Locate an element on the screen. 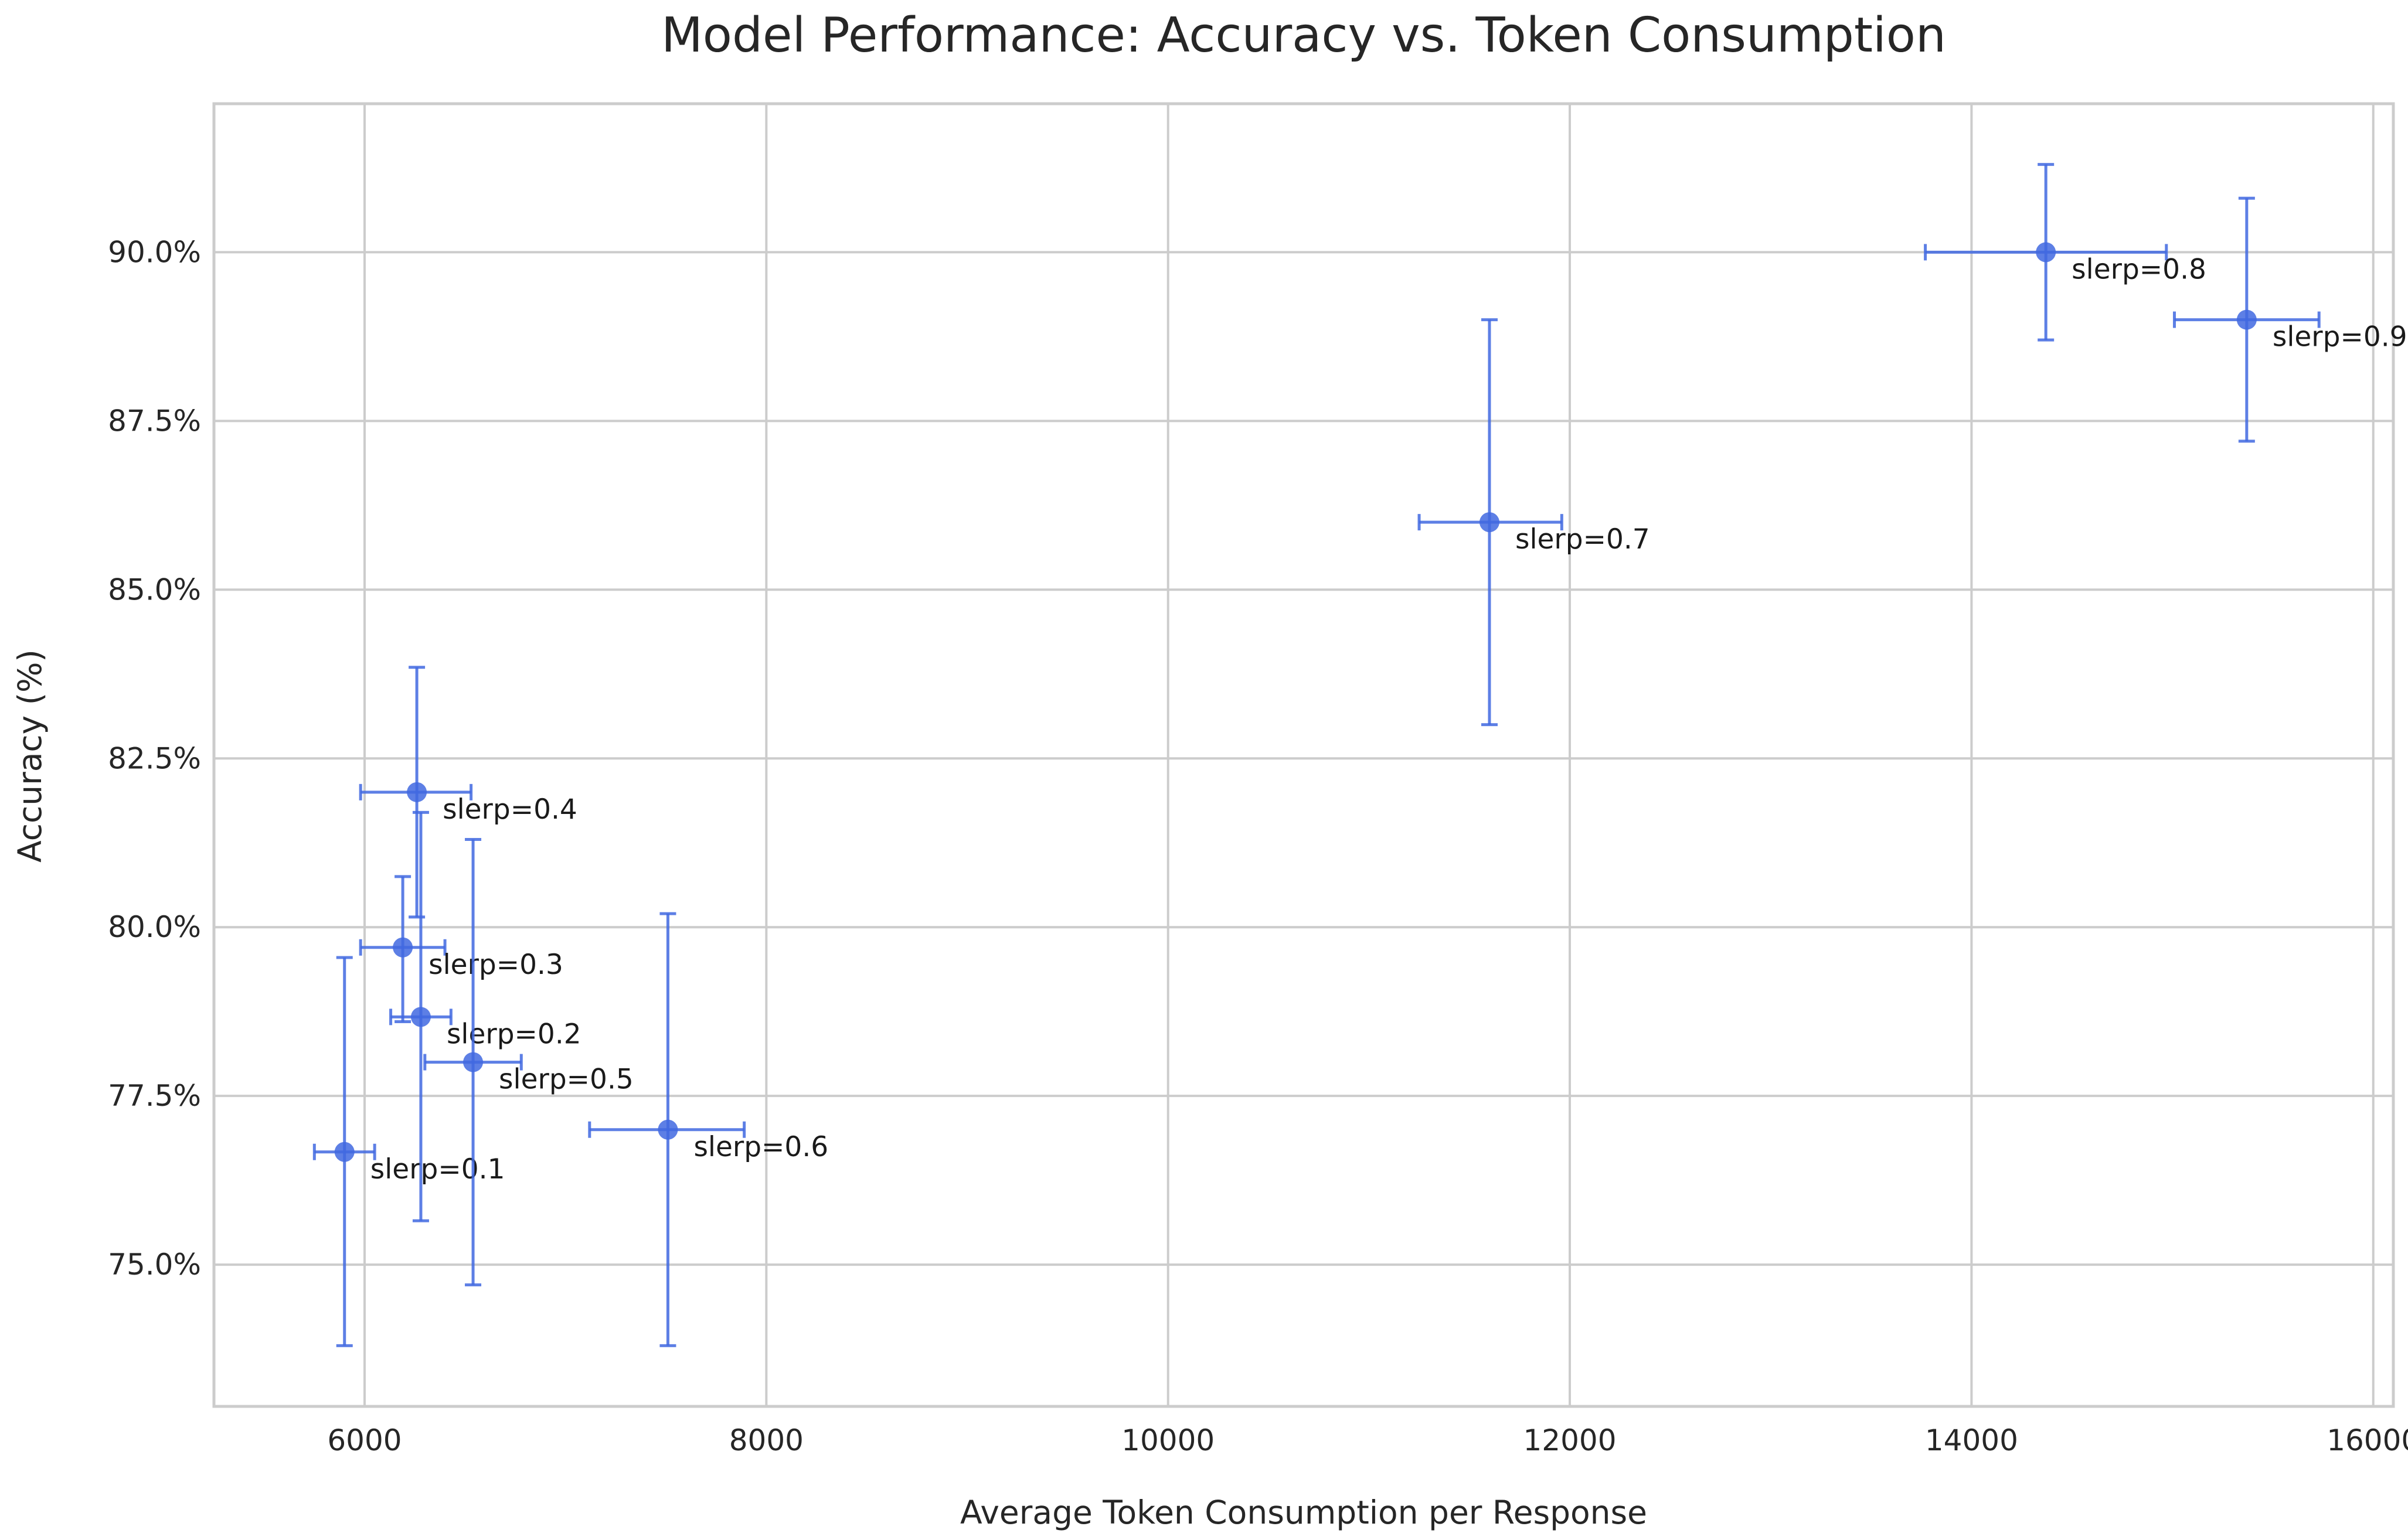 This screenshot has height=1540, width=2408. data-point-group: slerp=0.9 is located at coordinates (2289, 319).